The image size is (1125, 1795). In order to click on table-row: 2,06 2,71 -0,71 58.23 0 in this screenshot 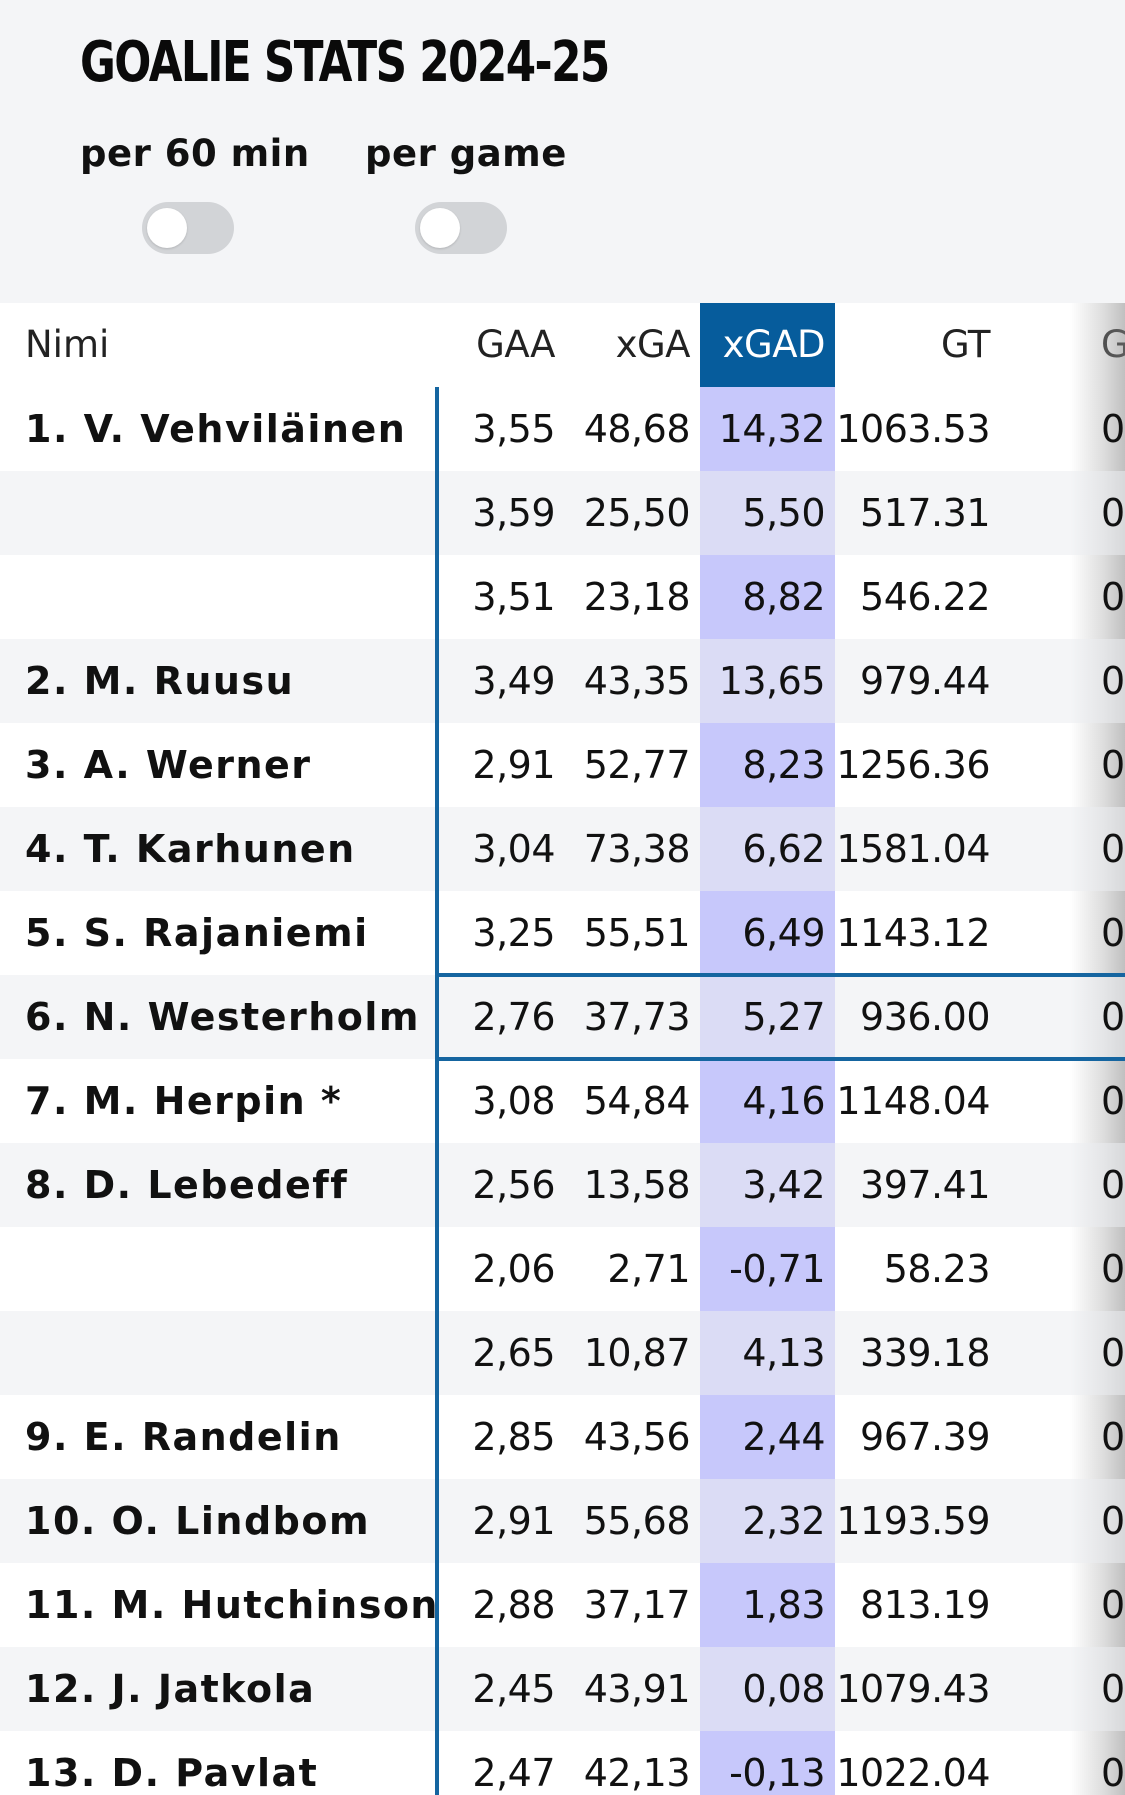, I will do `click(562, 1269)`.